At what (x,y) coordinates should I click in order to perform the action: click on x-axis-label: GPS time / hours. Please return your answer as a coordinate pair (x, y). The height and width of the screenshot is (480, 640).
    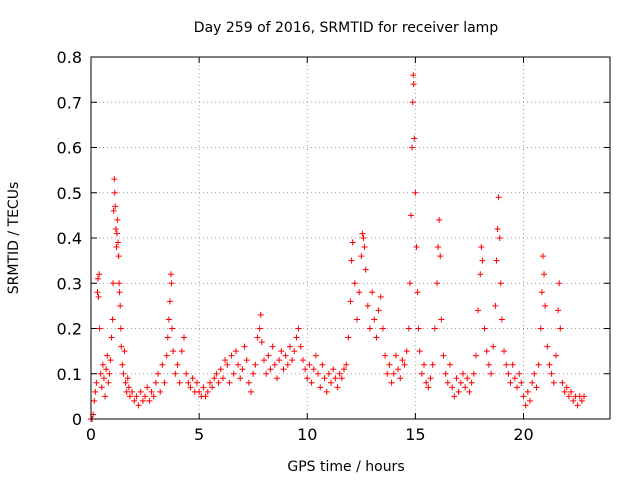
    Looking at the image, I should click on (345, 467).